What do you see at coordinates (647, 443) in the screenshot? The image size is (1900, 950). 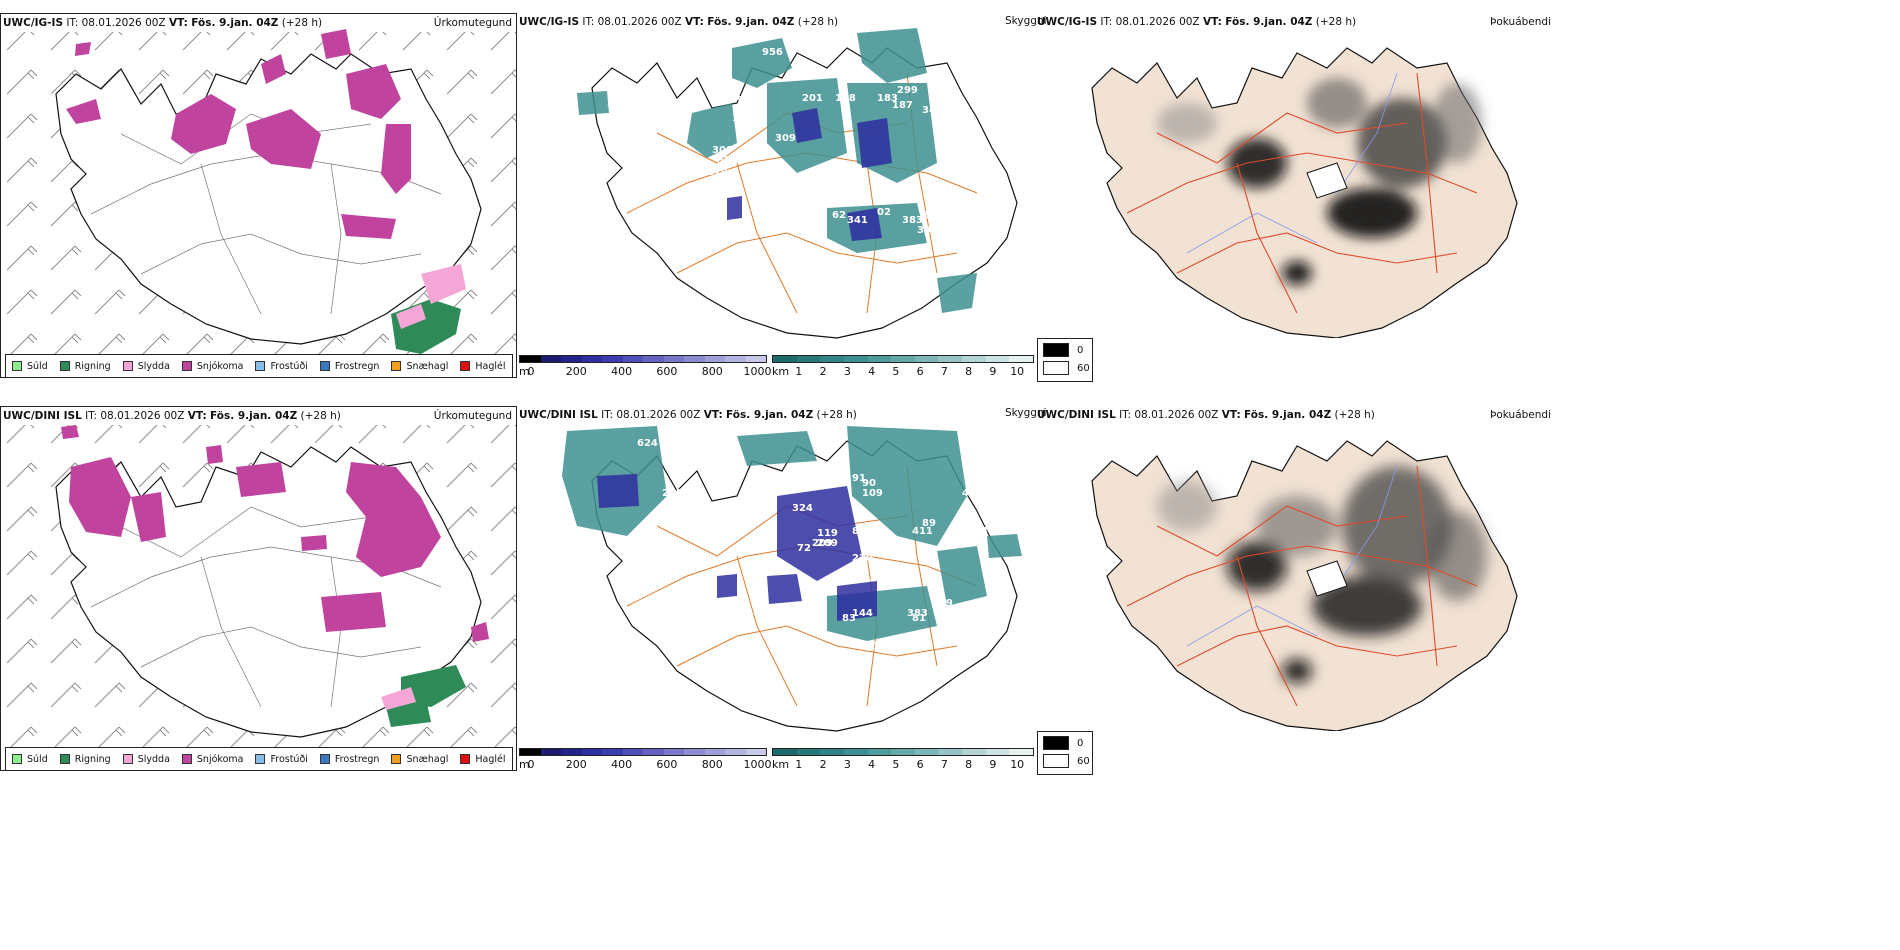 I see `visibility-value-label: 624` at bounding box center [647, 443].